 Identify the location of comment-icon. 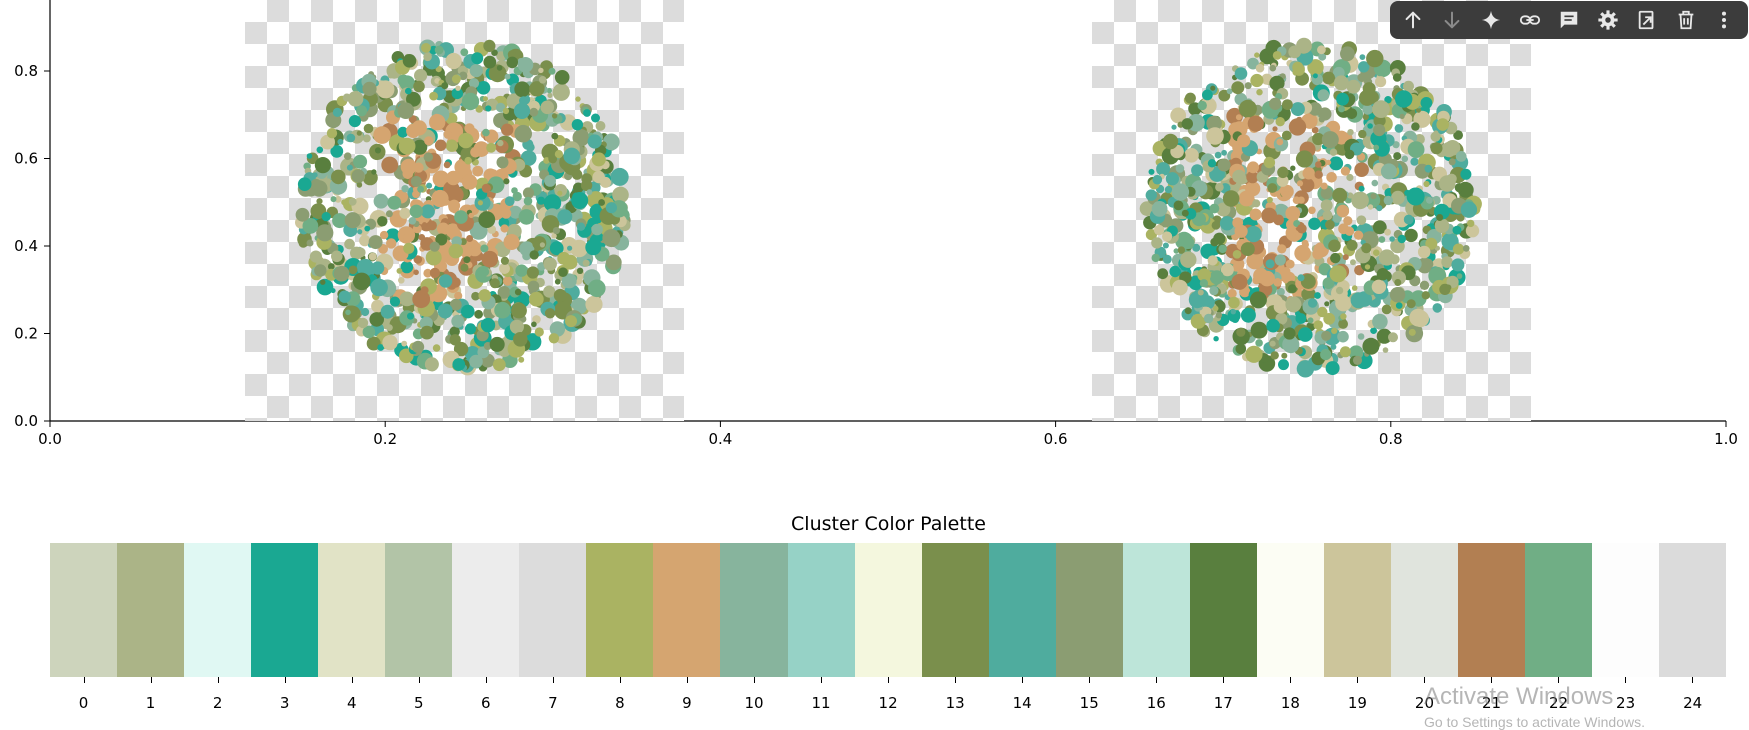
(1569, 20).